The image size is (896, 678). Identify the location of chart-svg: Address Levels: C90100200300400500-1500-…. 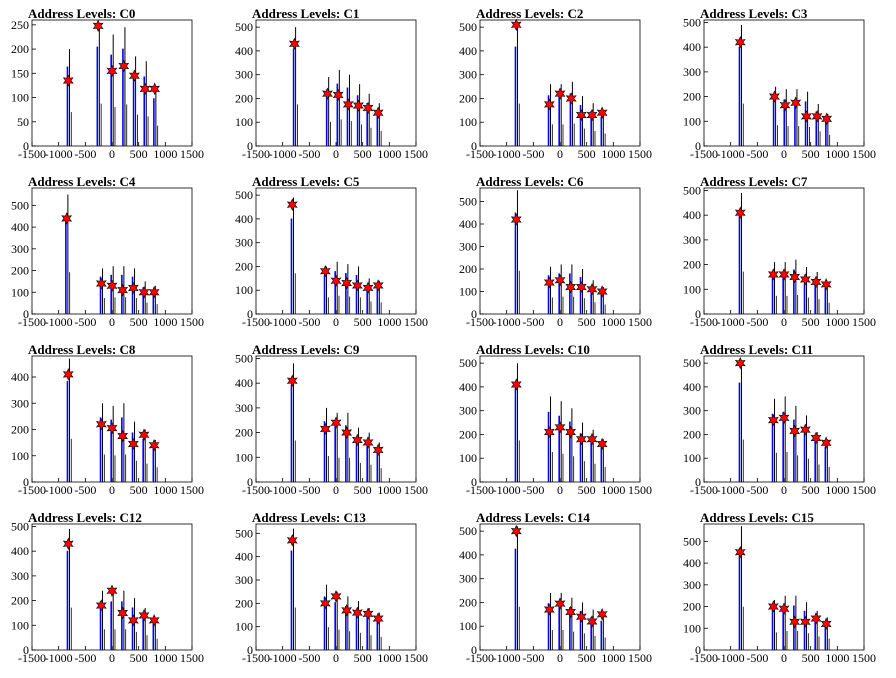
(331, 419).